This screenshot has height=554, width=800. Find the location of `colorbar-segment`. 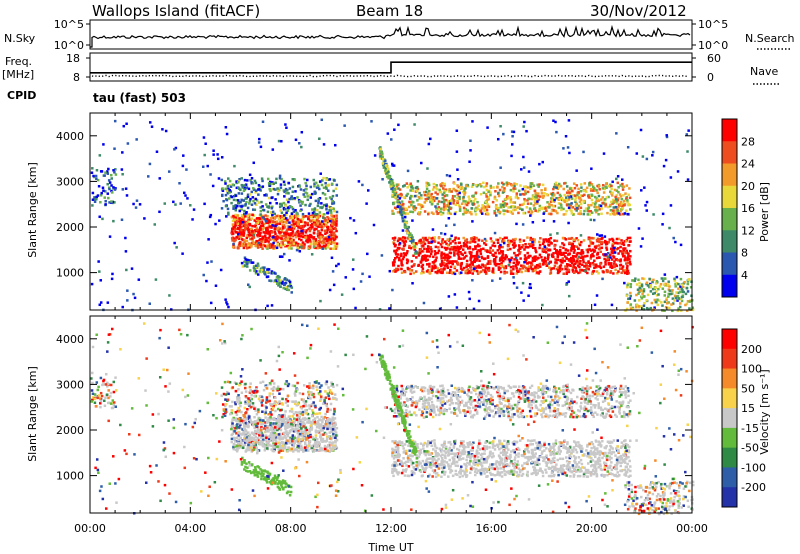

colorbar-segment is located at coordinates (729, 219).